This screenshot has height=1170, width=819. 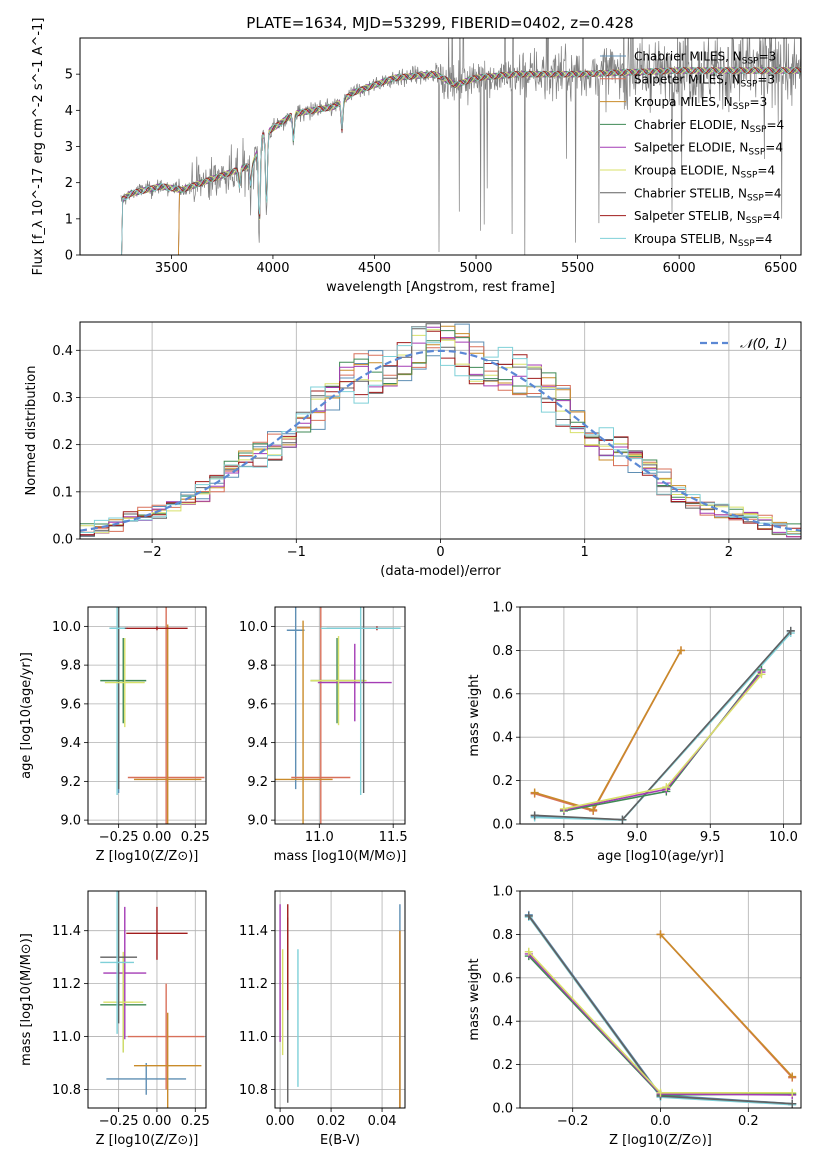 I want to click on y-tick-label: 11.4, so click(x=253, y=931).